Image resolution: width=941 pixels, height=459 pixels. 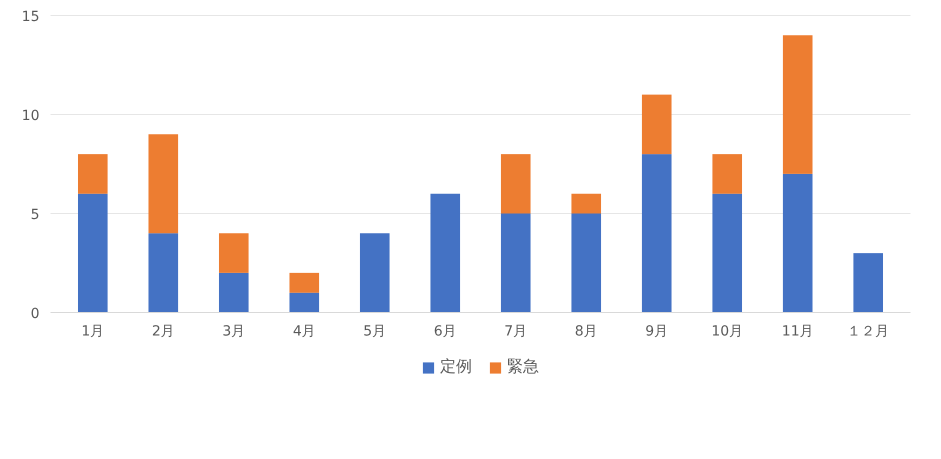 I want to click on x-tick-label: 10月, so click(x=727, y=332).